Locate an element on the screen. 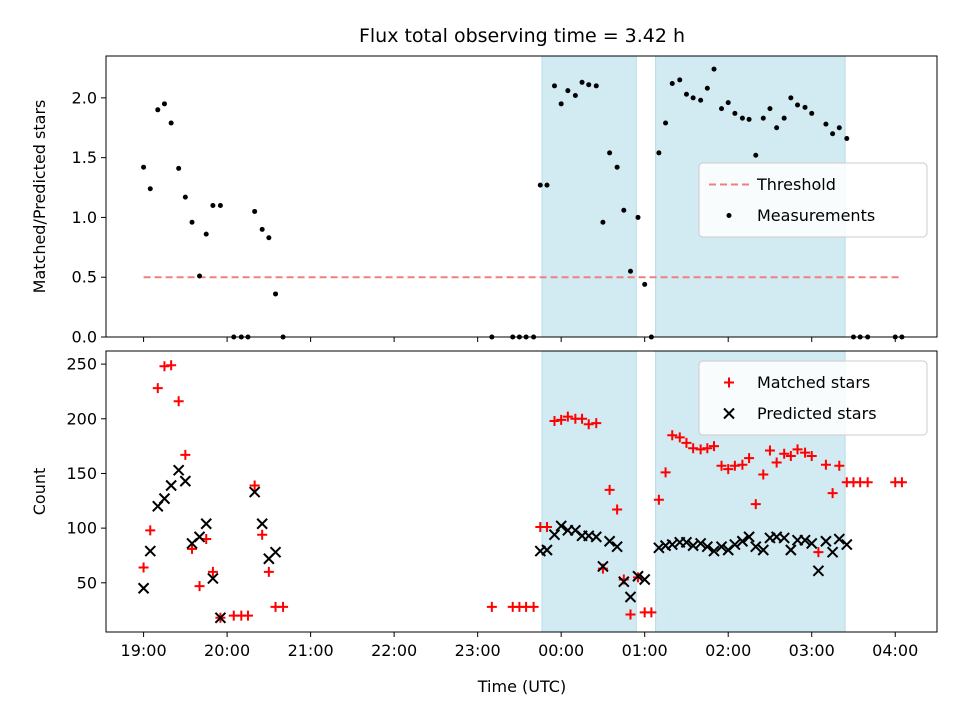  x-tick-label: 23:00 is located at coordinates (478, 650).